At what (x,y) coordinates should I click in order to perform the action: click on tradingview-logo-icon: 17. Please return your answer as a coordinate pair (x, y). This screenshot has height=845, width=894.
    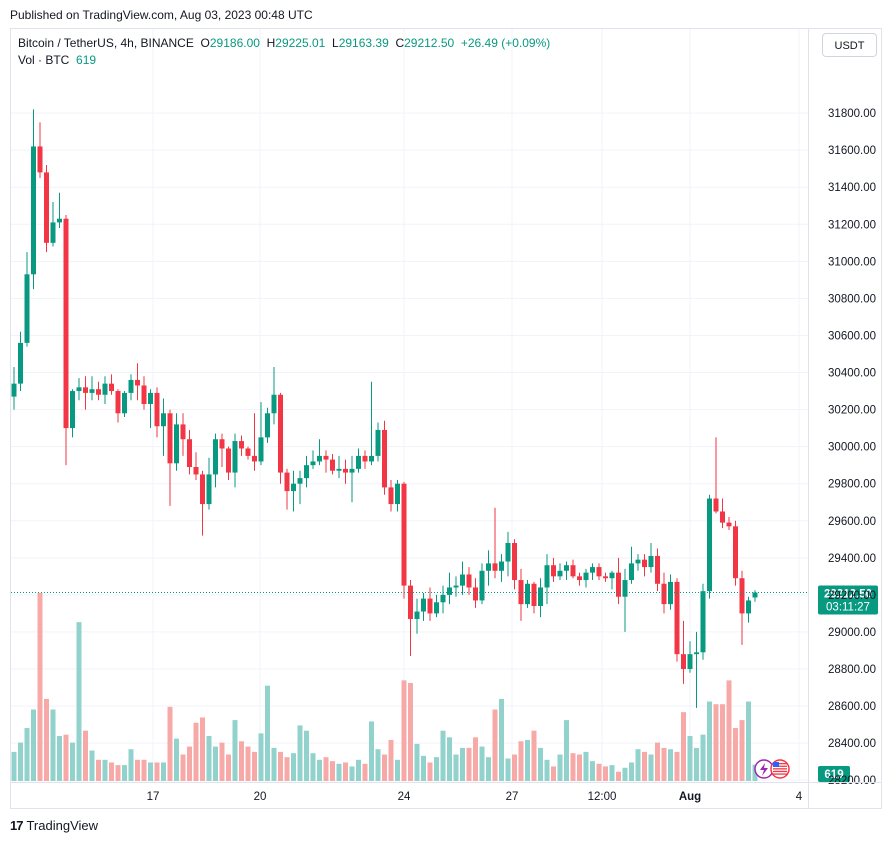
    Looking at the image, I should click on (17, 825).